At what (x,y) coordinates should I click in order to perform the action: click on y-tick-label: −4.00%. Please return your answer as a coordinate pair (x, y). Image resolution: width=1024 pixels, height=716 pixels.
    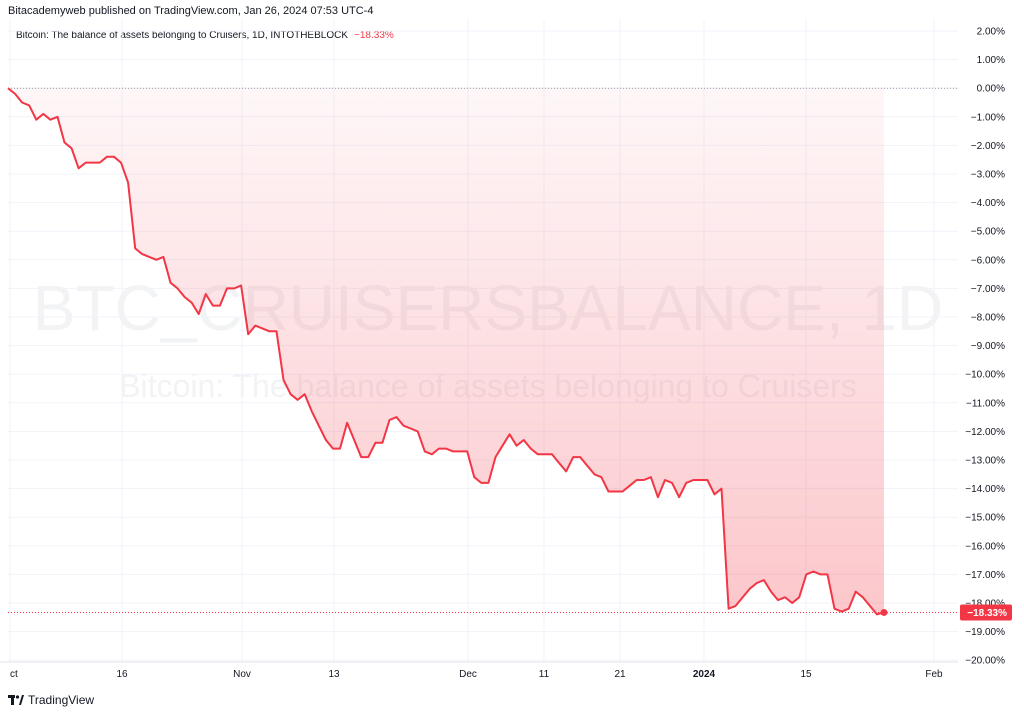
    Looking at the image, I should click on (988, 203).